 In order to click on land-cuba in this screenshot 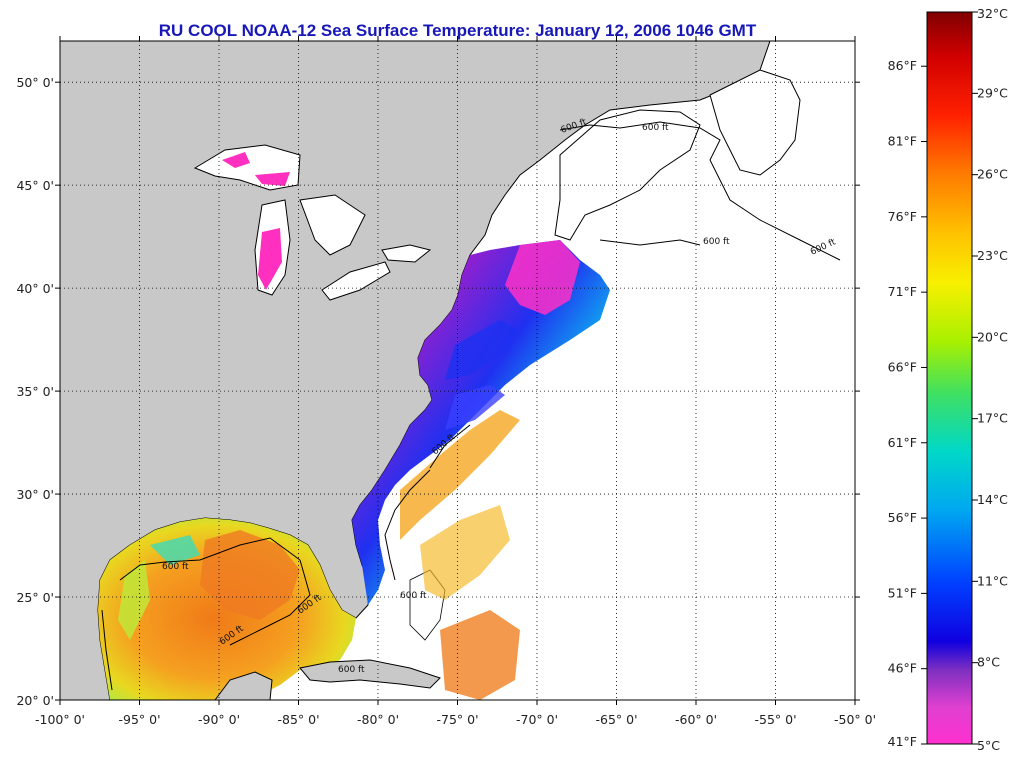, I will do `click(370, 674)`.